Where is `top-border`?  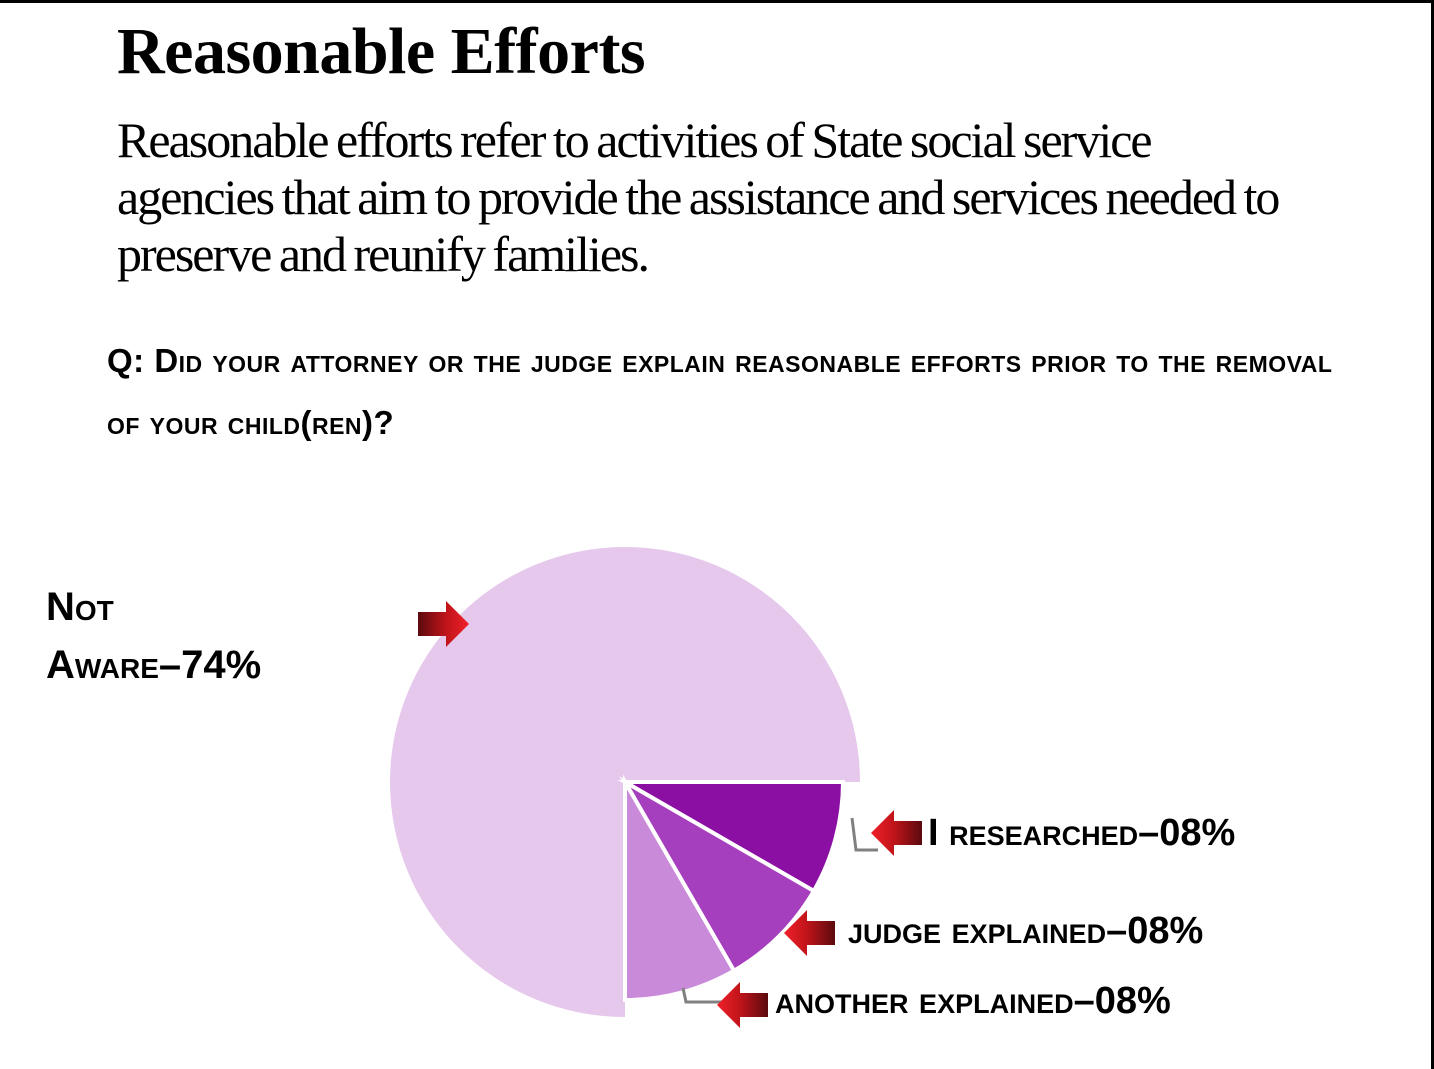 top-border is located at coordinates (717, 1).